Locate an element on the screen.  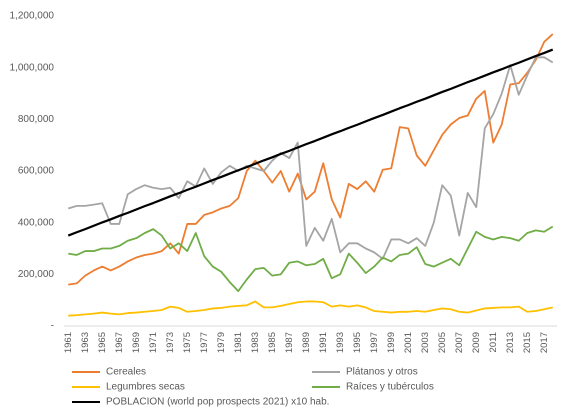
x-tick-label: 1971 is located at coordinates (153, 342).